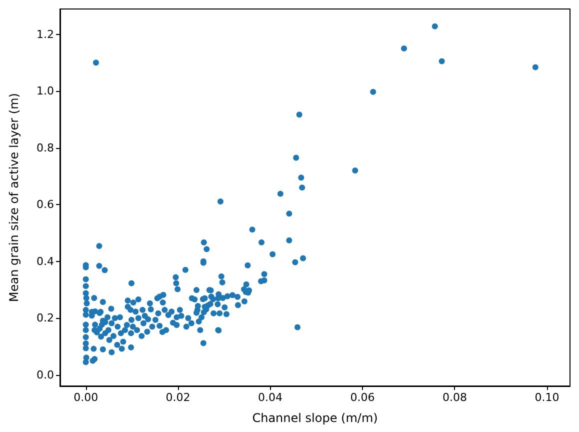  I want to click on y-axis-title: Mean grain size of active layer (m), so click(14, 197).